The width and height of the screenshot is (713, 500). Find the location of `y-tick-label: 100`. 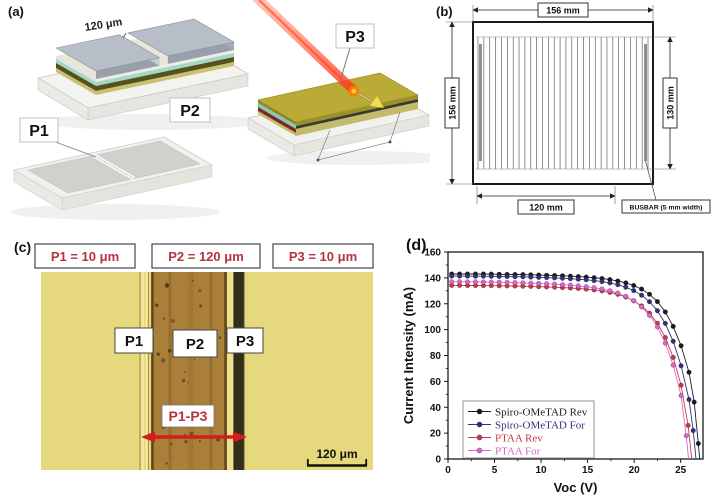

y-tick-label: 100 is located at coordinates (432, 330).